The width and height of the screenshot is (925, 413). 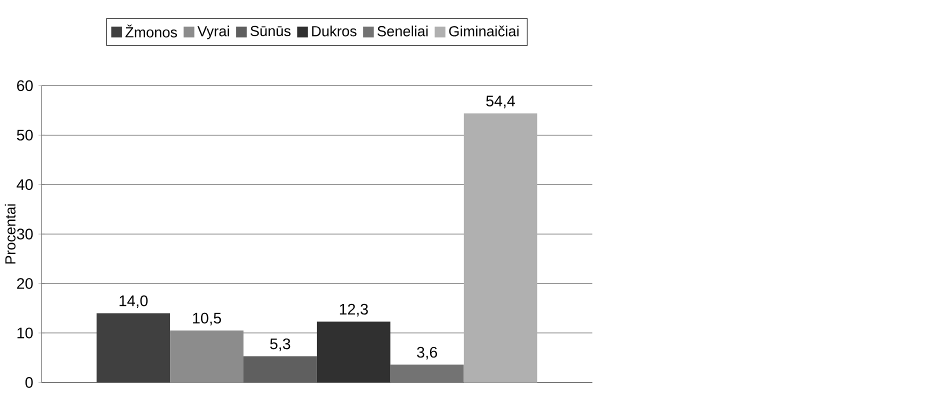 What do you see at coordinates (207, 319) in the screenshot?
I see `data-label: 10,5` at bounding box center [207, 319].